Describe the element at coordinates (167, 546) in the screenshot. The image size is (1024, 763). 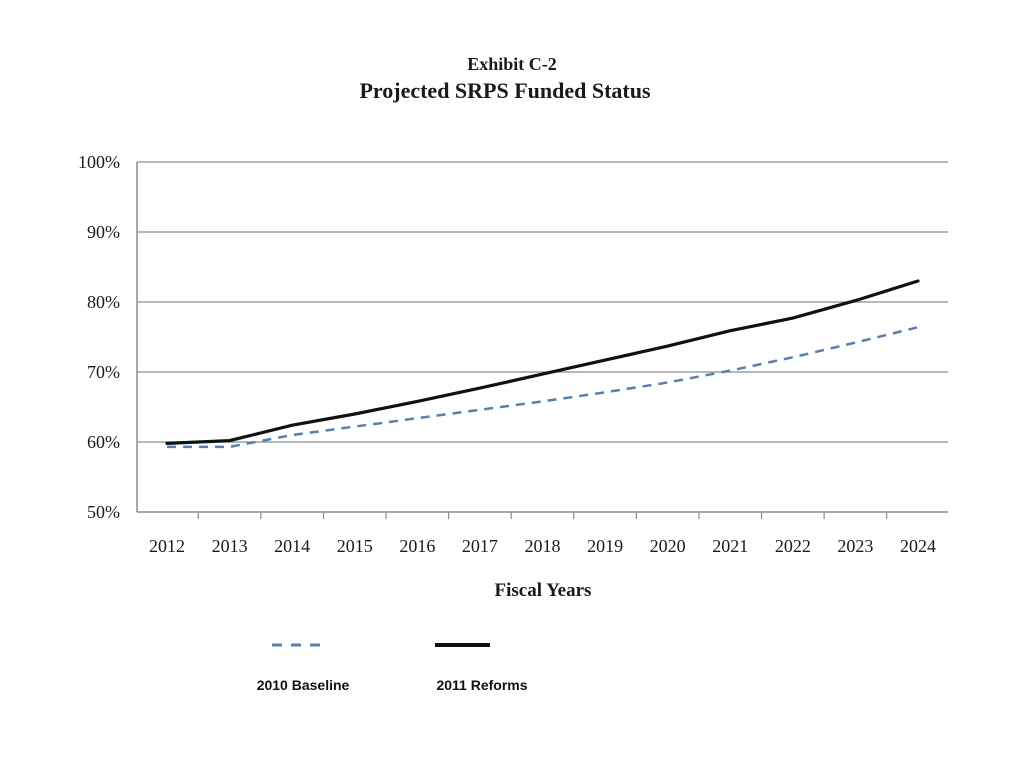
I see `x-tick-label: 2012` at that location.